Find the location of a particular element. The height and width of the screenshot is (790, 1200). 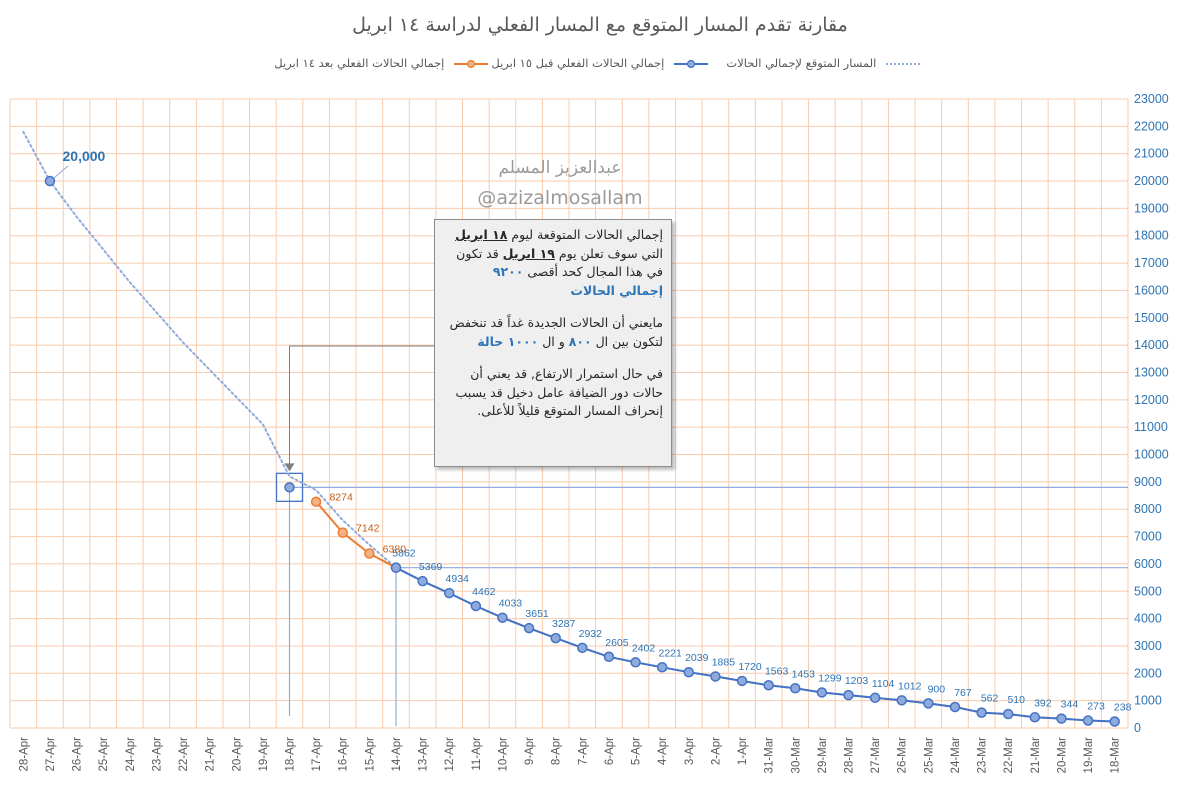

x-tick-label: 27-Mar is located at coordinates (876, 755).